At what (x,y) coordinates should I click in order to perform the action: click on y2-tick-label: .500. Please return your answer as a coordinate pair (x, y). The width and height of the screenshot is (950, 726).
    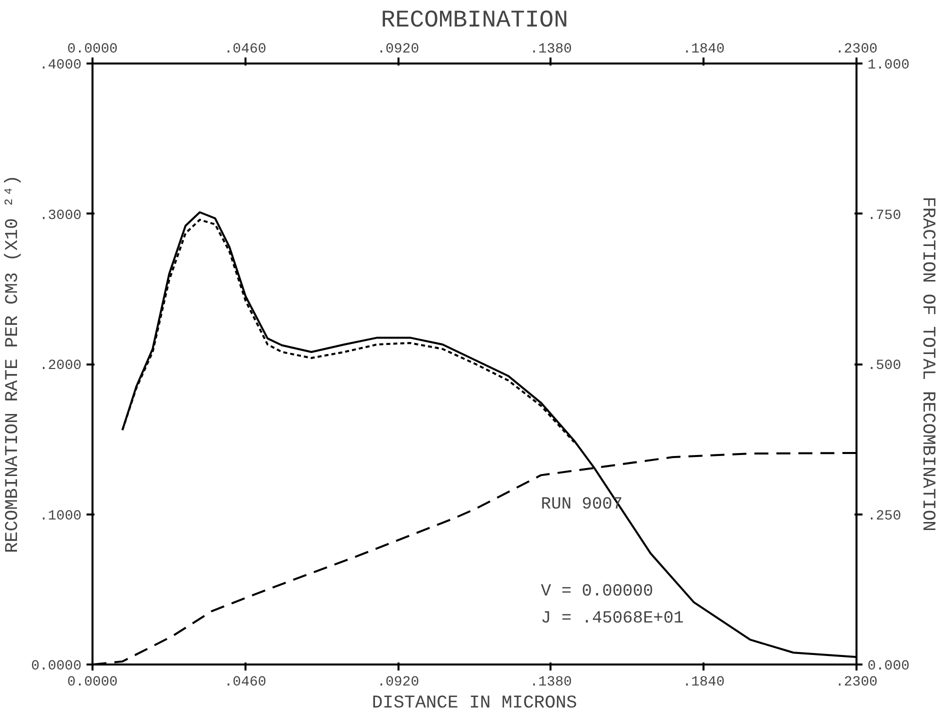
    Looking at the image, I should click on (885, 366).